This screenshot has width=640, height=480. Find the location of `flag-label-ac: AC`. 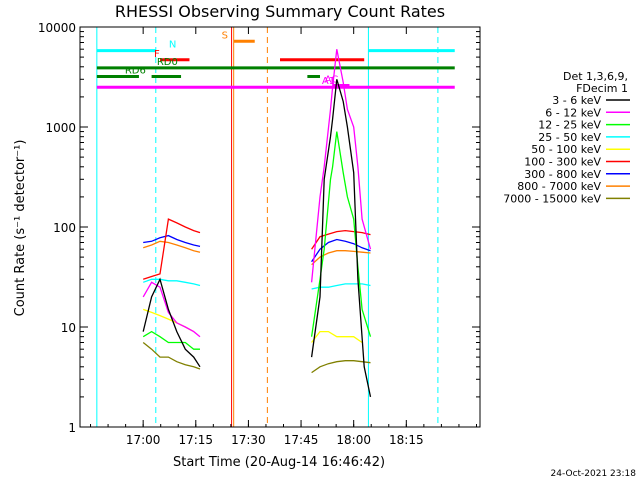

flag-label-ac: AC is located at coordinates (332, 80).